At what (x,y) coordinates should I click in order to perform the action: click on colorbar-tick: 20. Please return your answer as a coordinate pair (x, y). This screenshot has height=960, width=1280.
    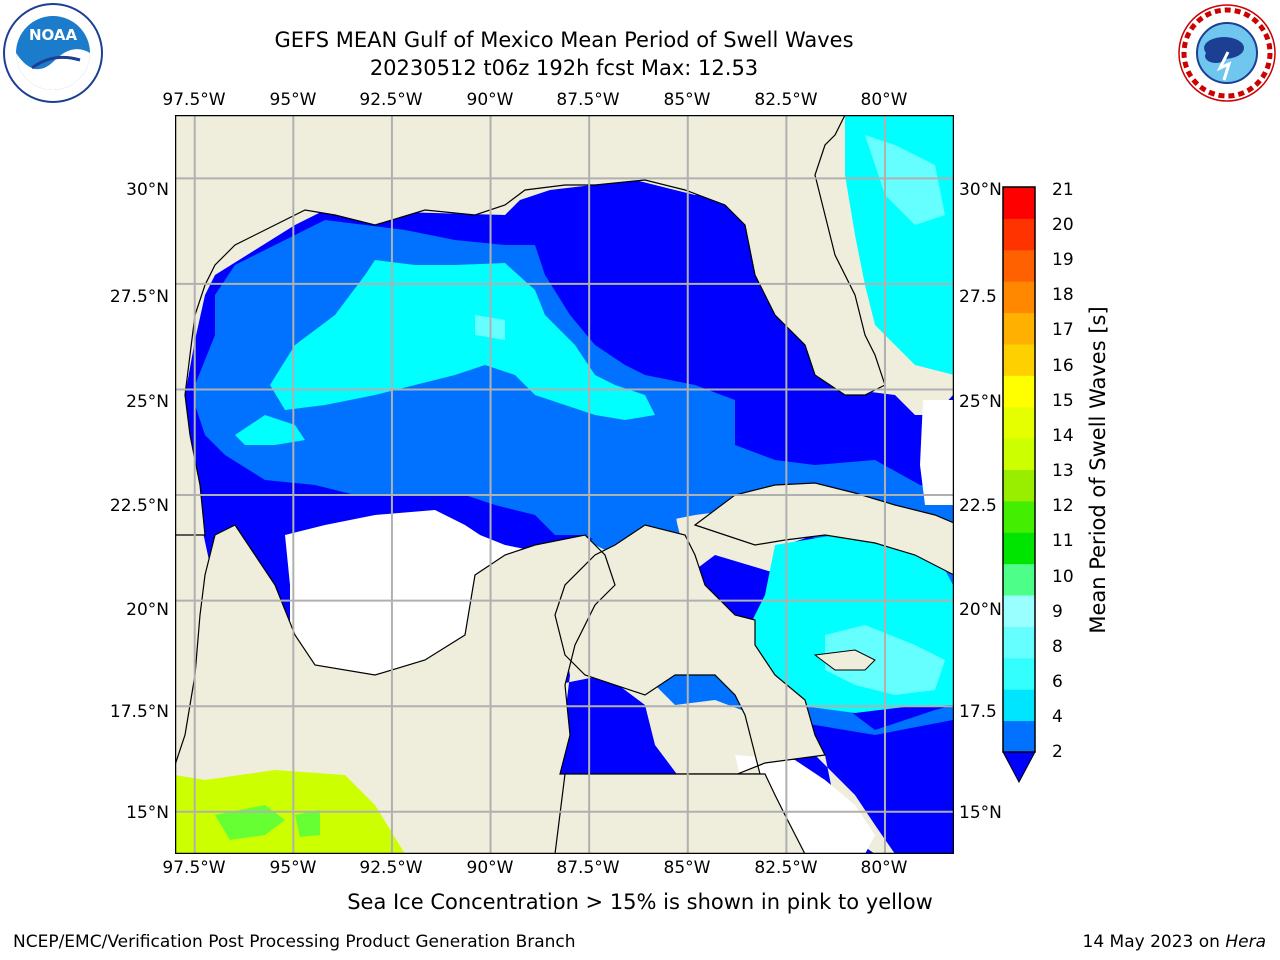
    Looking at the image, I should click on (1063, 225).